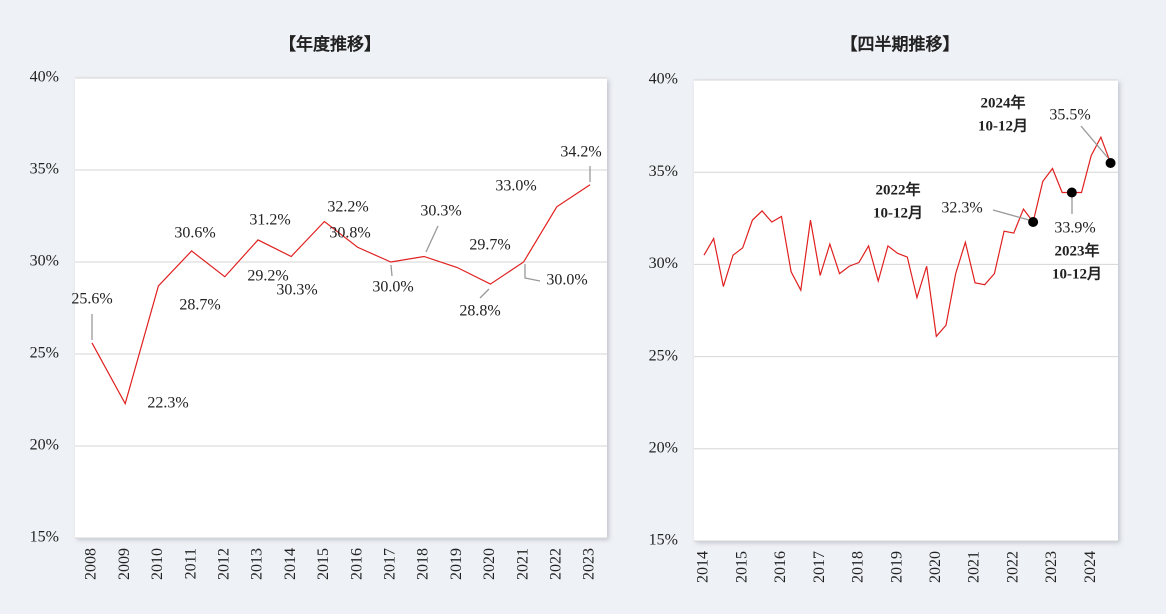 The height and width of the screenshot is (614, 1166). I want to click on value-label: 31.2%, so click(269, 220).